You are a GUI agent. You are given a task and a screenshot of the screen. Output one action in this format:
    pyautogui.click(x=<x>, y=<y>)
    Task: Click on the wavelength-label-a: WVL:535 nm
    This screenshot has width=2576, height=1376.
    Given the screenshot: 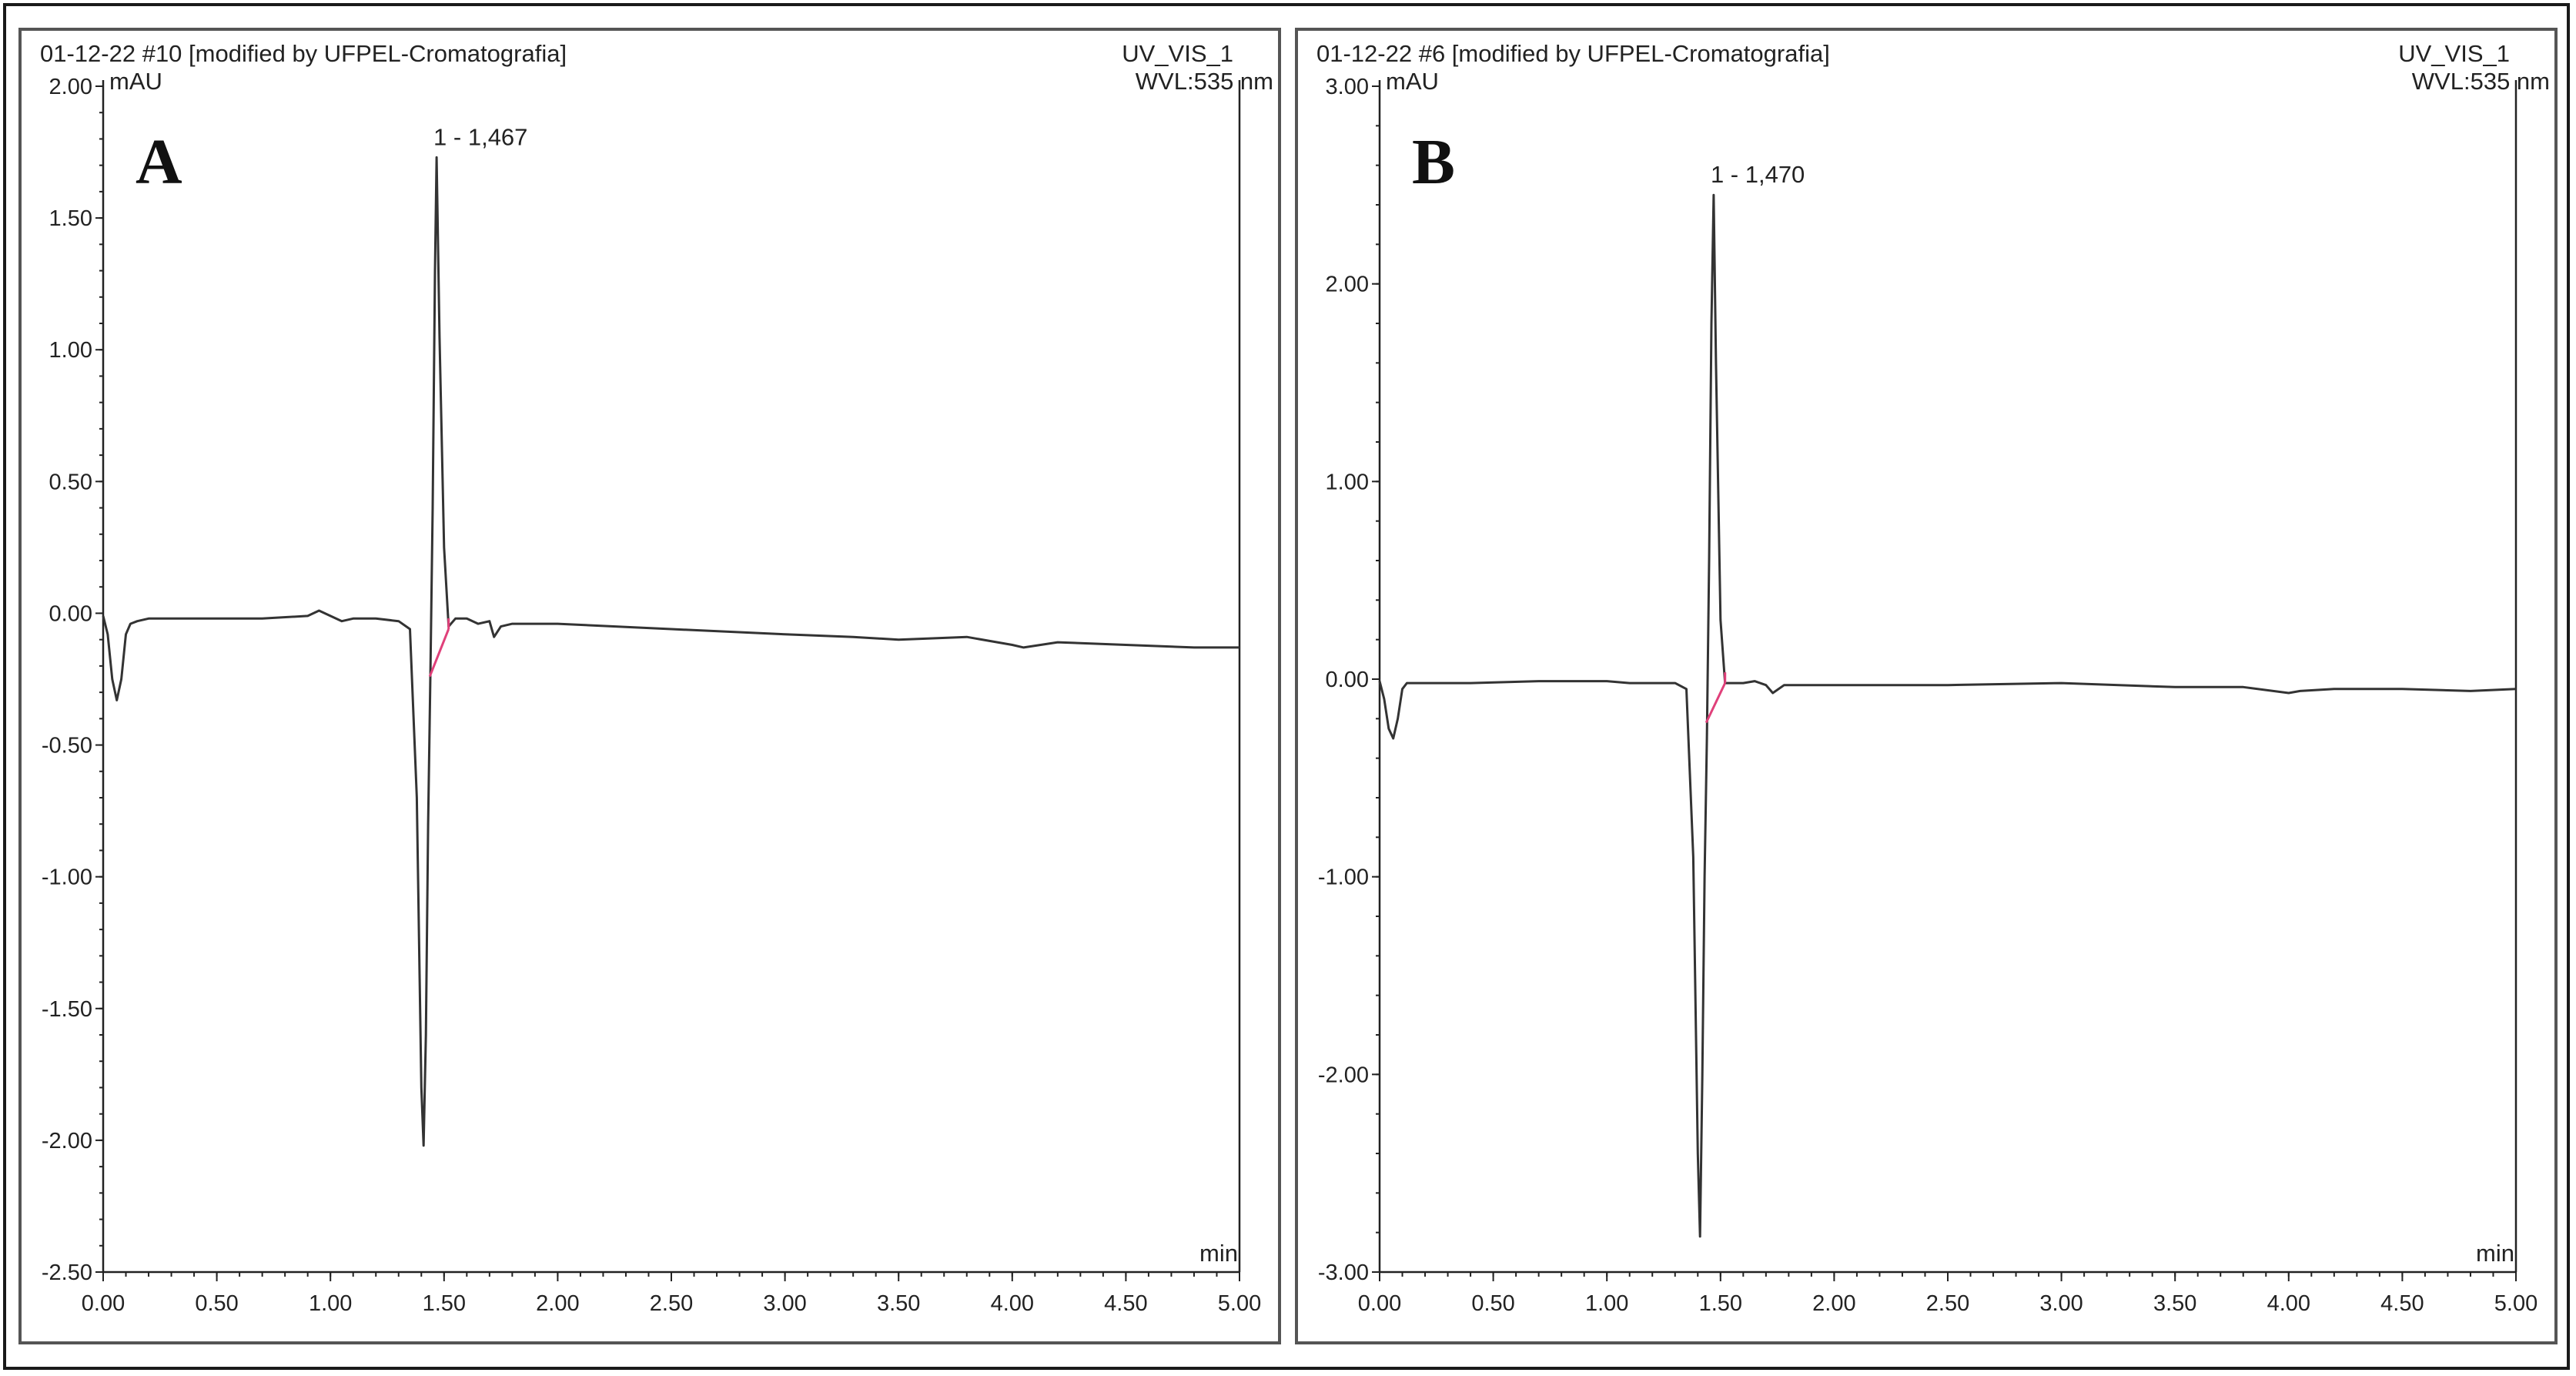 What is the action you would take?
    pyautogui.click(x=1204, y=81)
    